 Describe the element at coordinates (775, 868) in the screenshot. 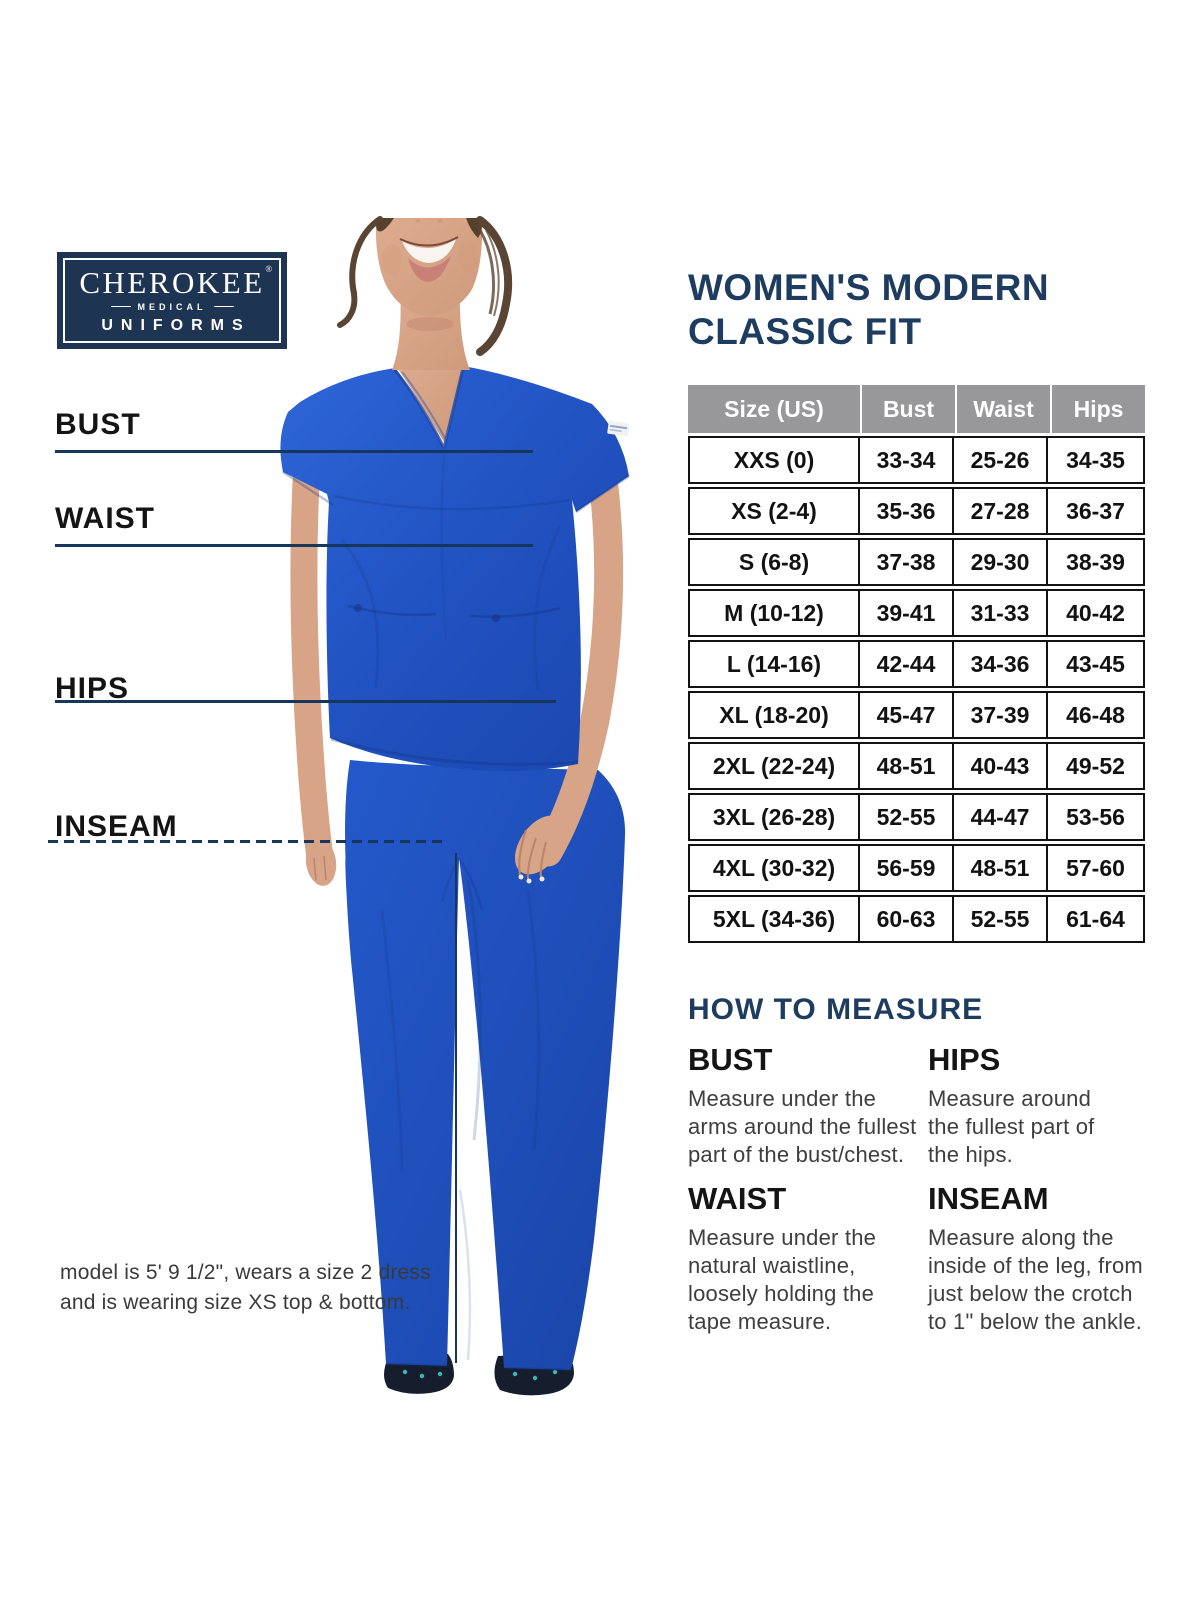

I see `size-cell: 4XL (30-32)` at that location.